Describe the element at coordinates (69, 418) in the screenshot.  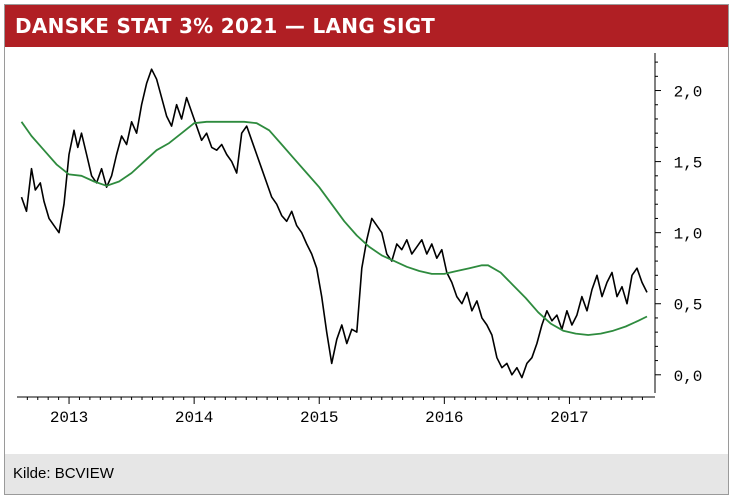
I see `x-tick-label: 2013` at that location.